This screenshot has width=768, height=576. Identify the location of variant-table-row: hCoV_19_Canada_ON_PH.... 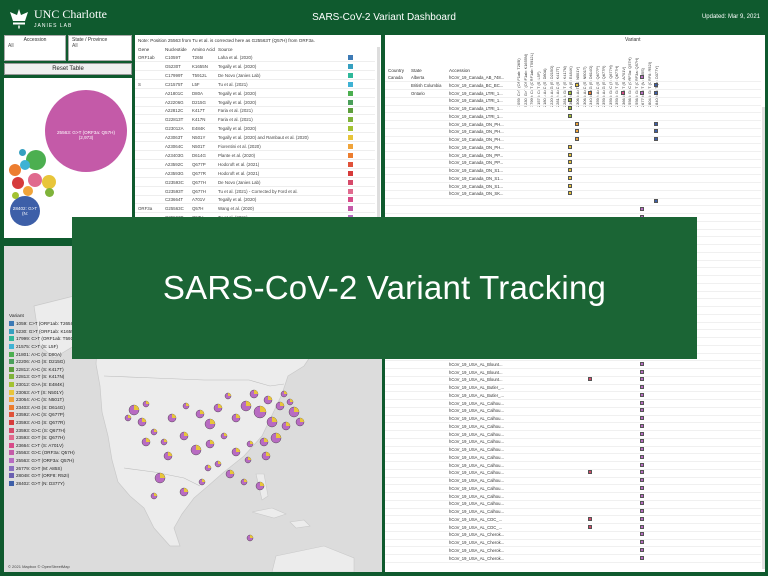
(573, 141).